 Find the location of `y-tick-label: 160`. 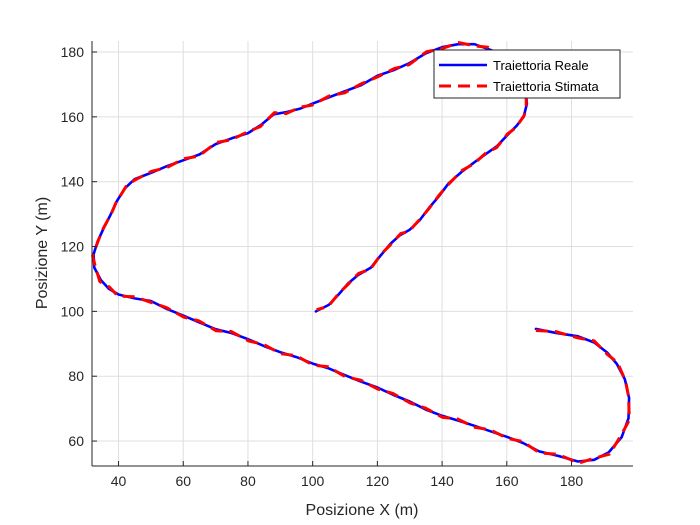

y-tick-label: 160 is located at coordinates (73, 117).